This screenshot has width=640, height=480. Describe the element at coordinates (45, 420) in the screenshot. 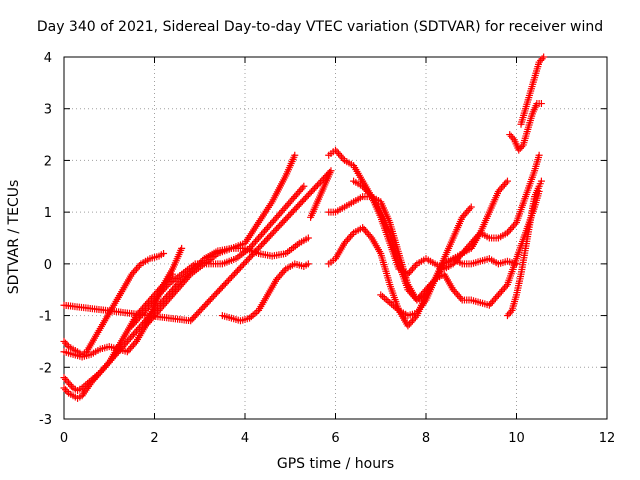

I see `y-tick-label: -3` at that location.